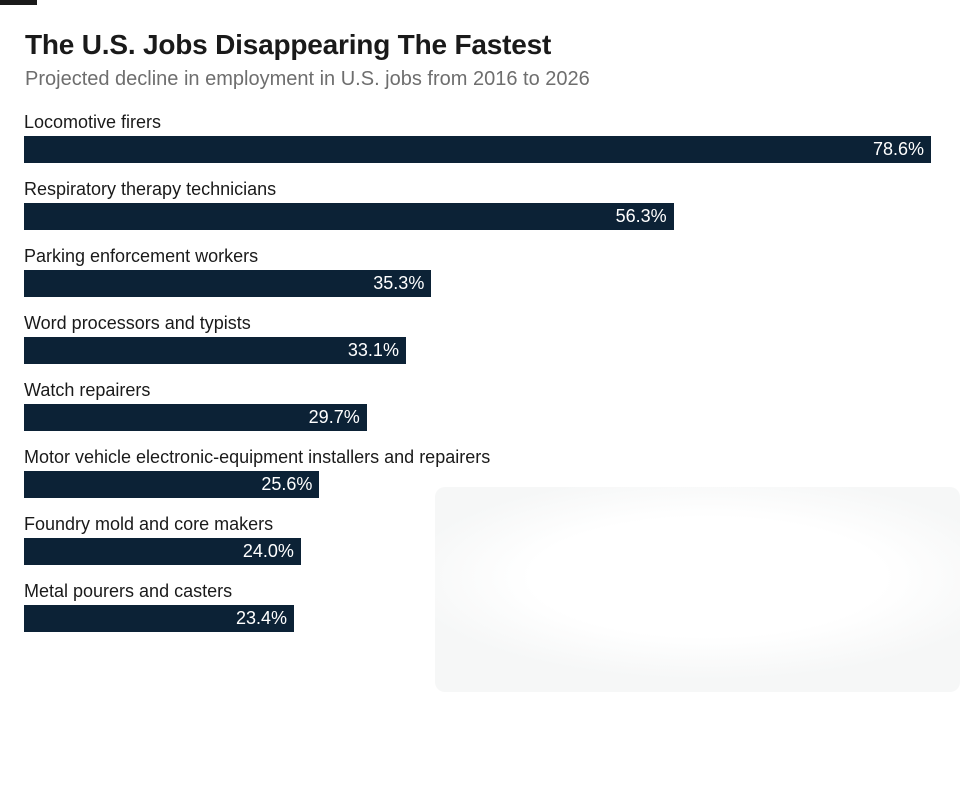  What do you see at coordinates (150, 189) in the screenshot?
I see `bar-category-label: Respiratory therapy technicians` at bounding box center [150, 189].